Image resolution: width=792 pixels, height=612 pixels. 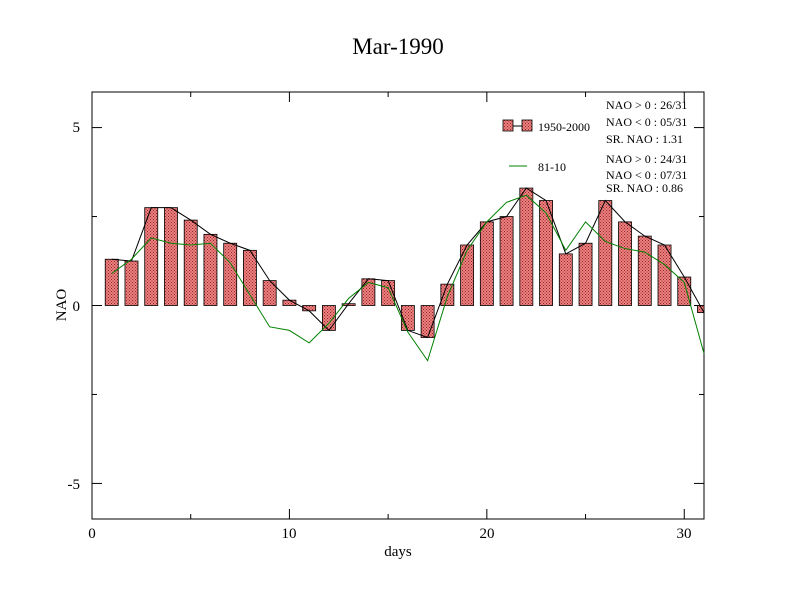 What do you see at coordinates (92, 534) in the screenshot?
I see `x-tick-label-0: 0` at bounding box center [92, 534].